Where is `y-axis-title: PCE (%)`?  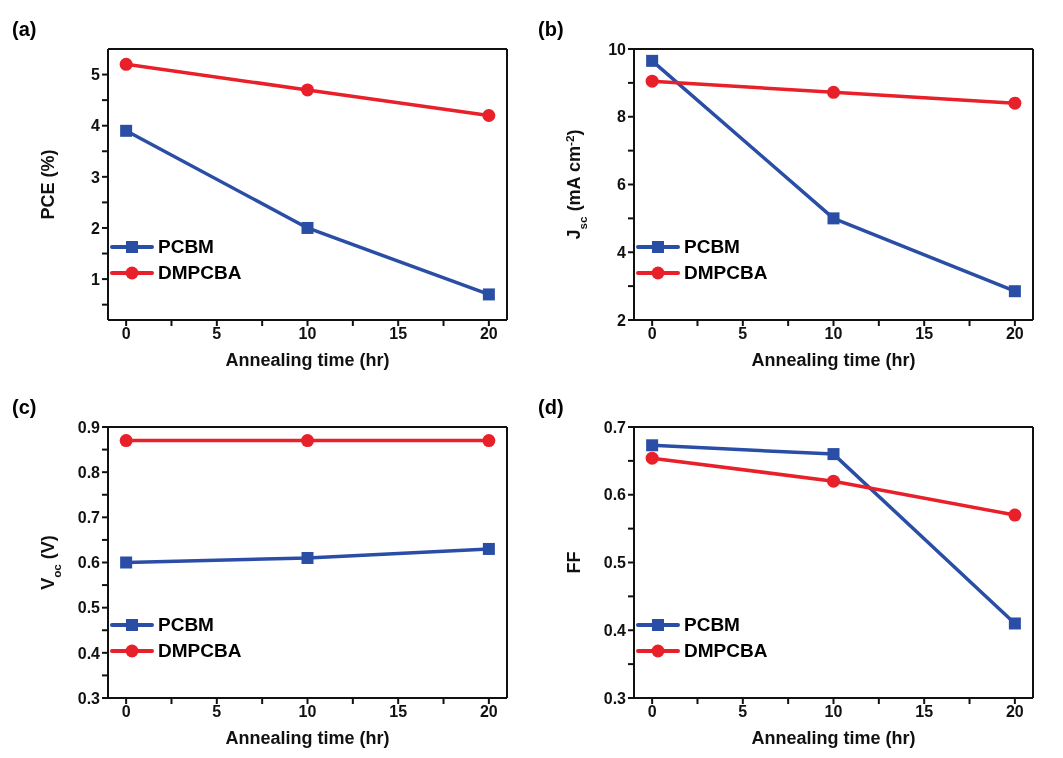 y-axis-title: PCE (%) is located at coordinates (48, 184).